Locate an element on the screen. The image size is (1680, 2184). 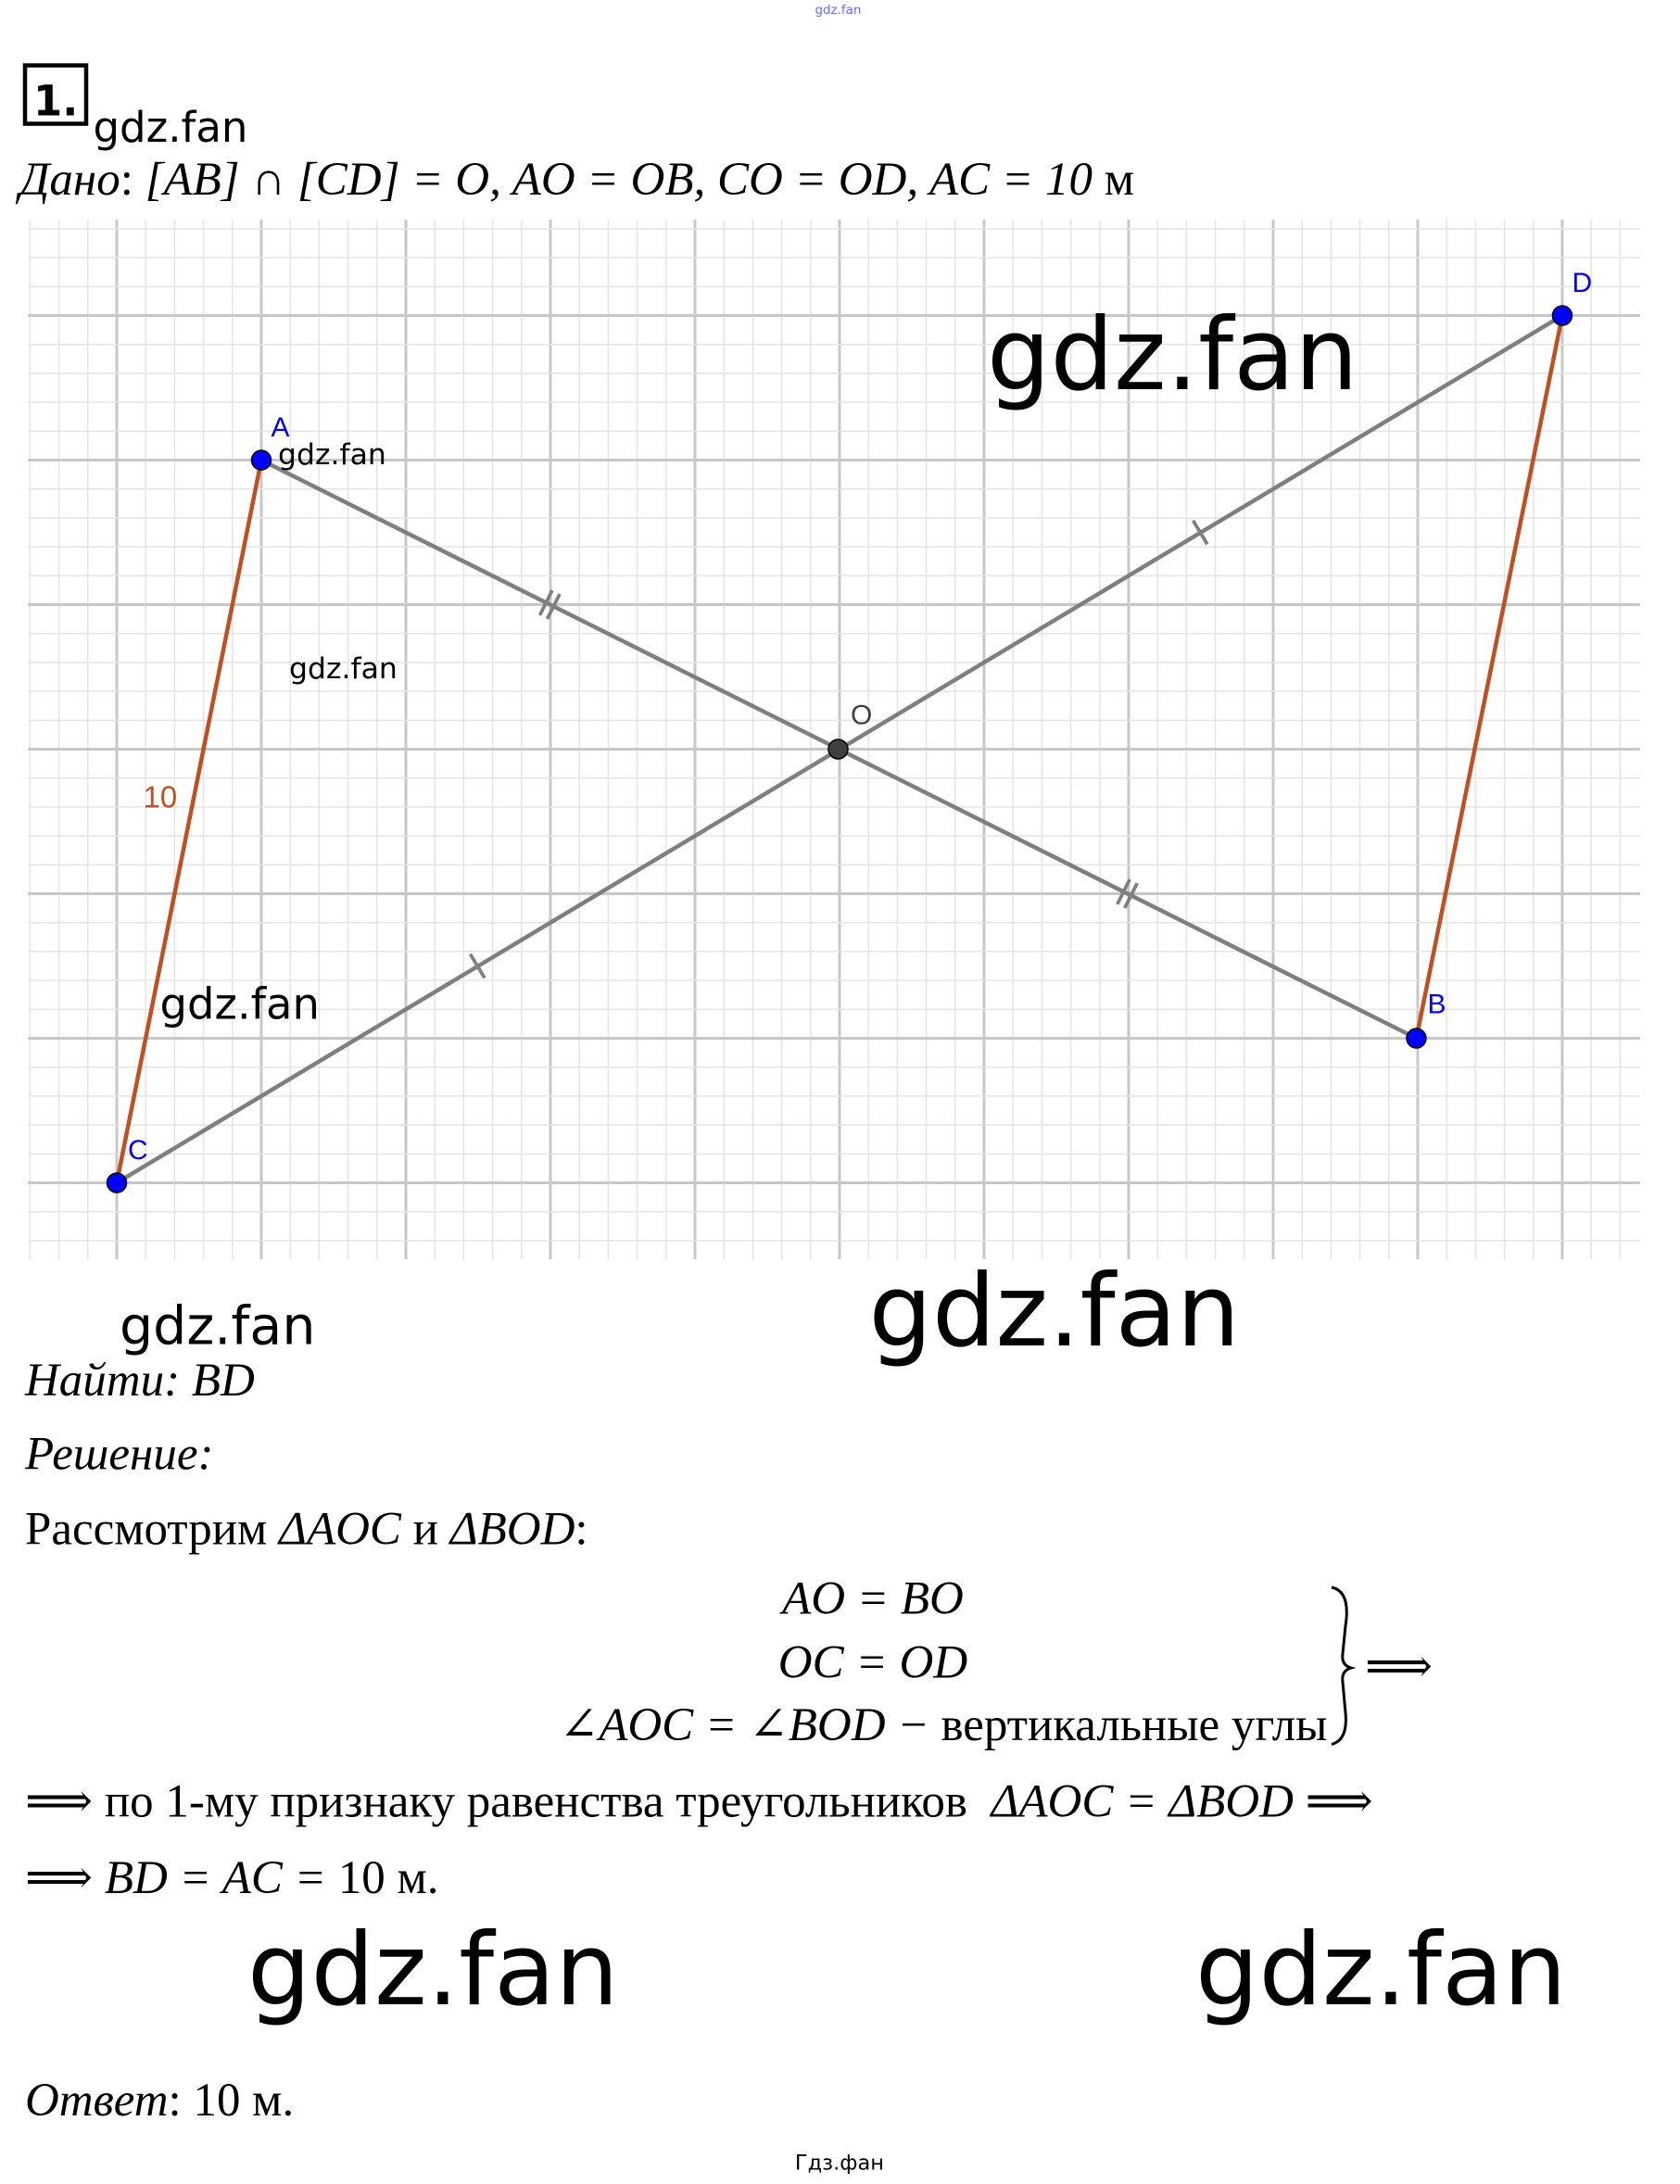
solution-label-line: Решение: is located at coordinates (118, 1455).